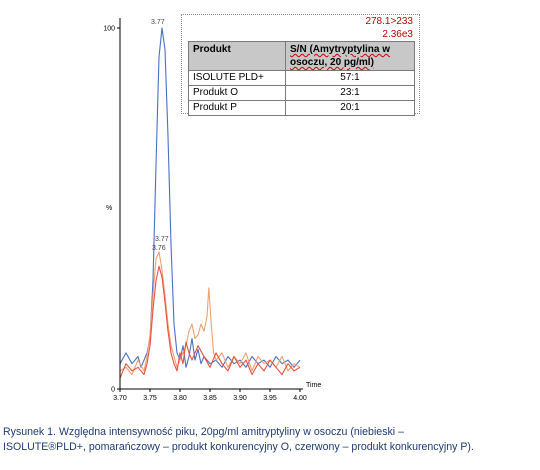 Image resolution: width=540 pixels, height=470 pixels. Describe the element at coordinates (237, 108) in the screenshot. I see `table-cell-product: Produkt P` at that location.